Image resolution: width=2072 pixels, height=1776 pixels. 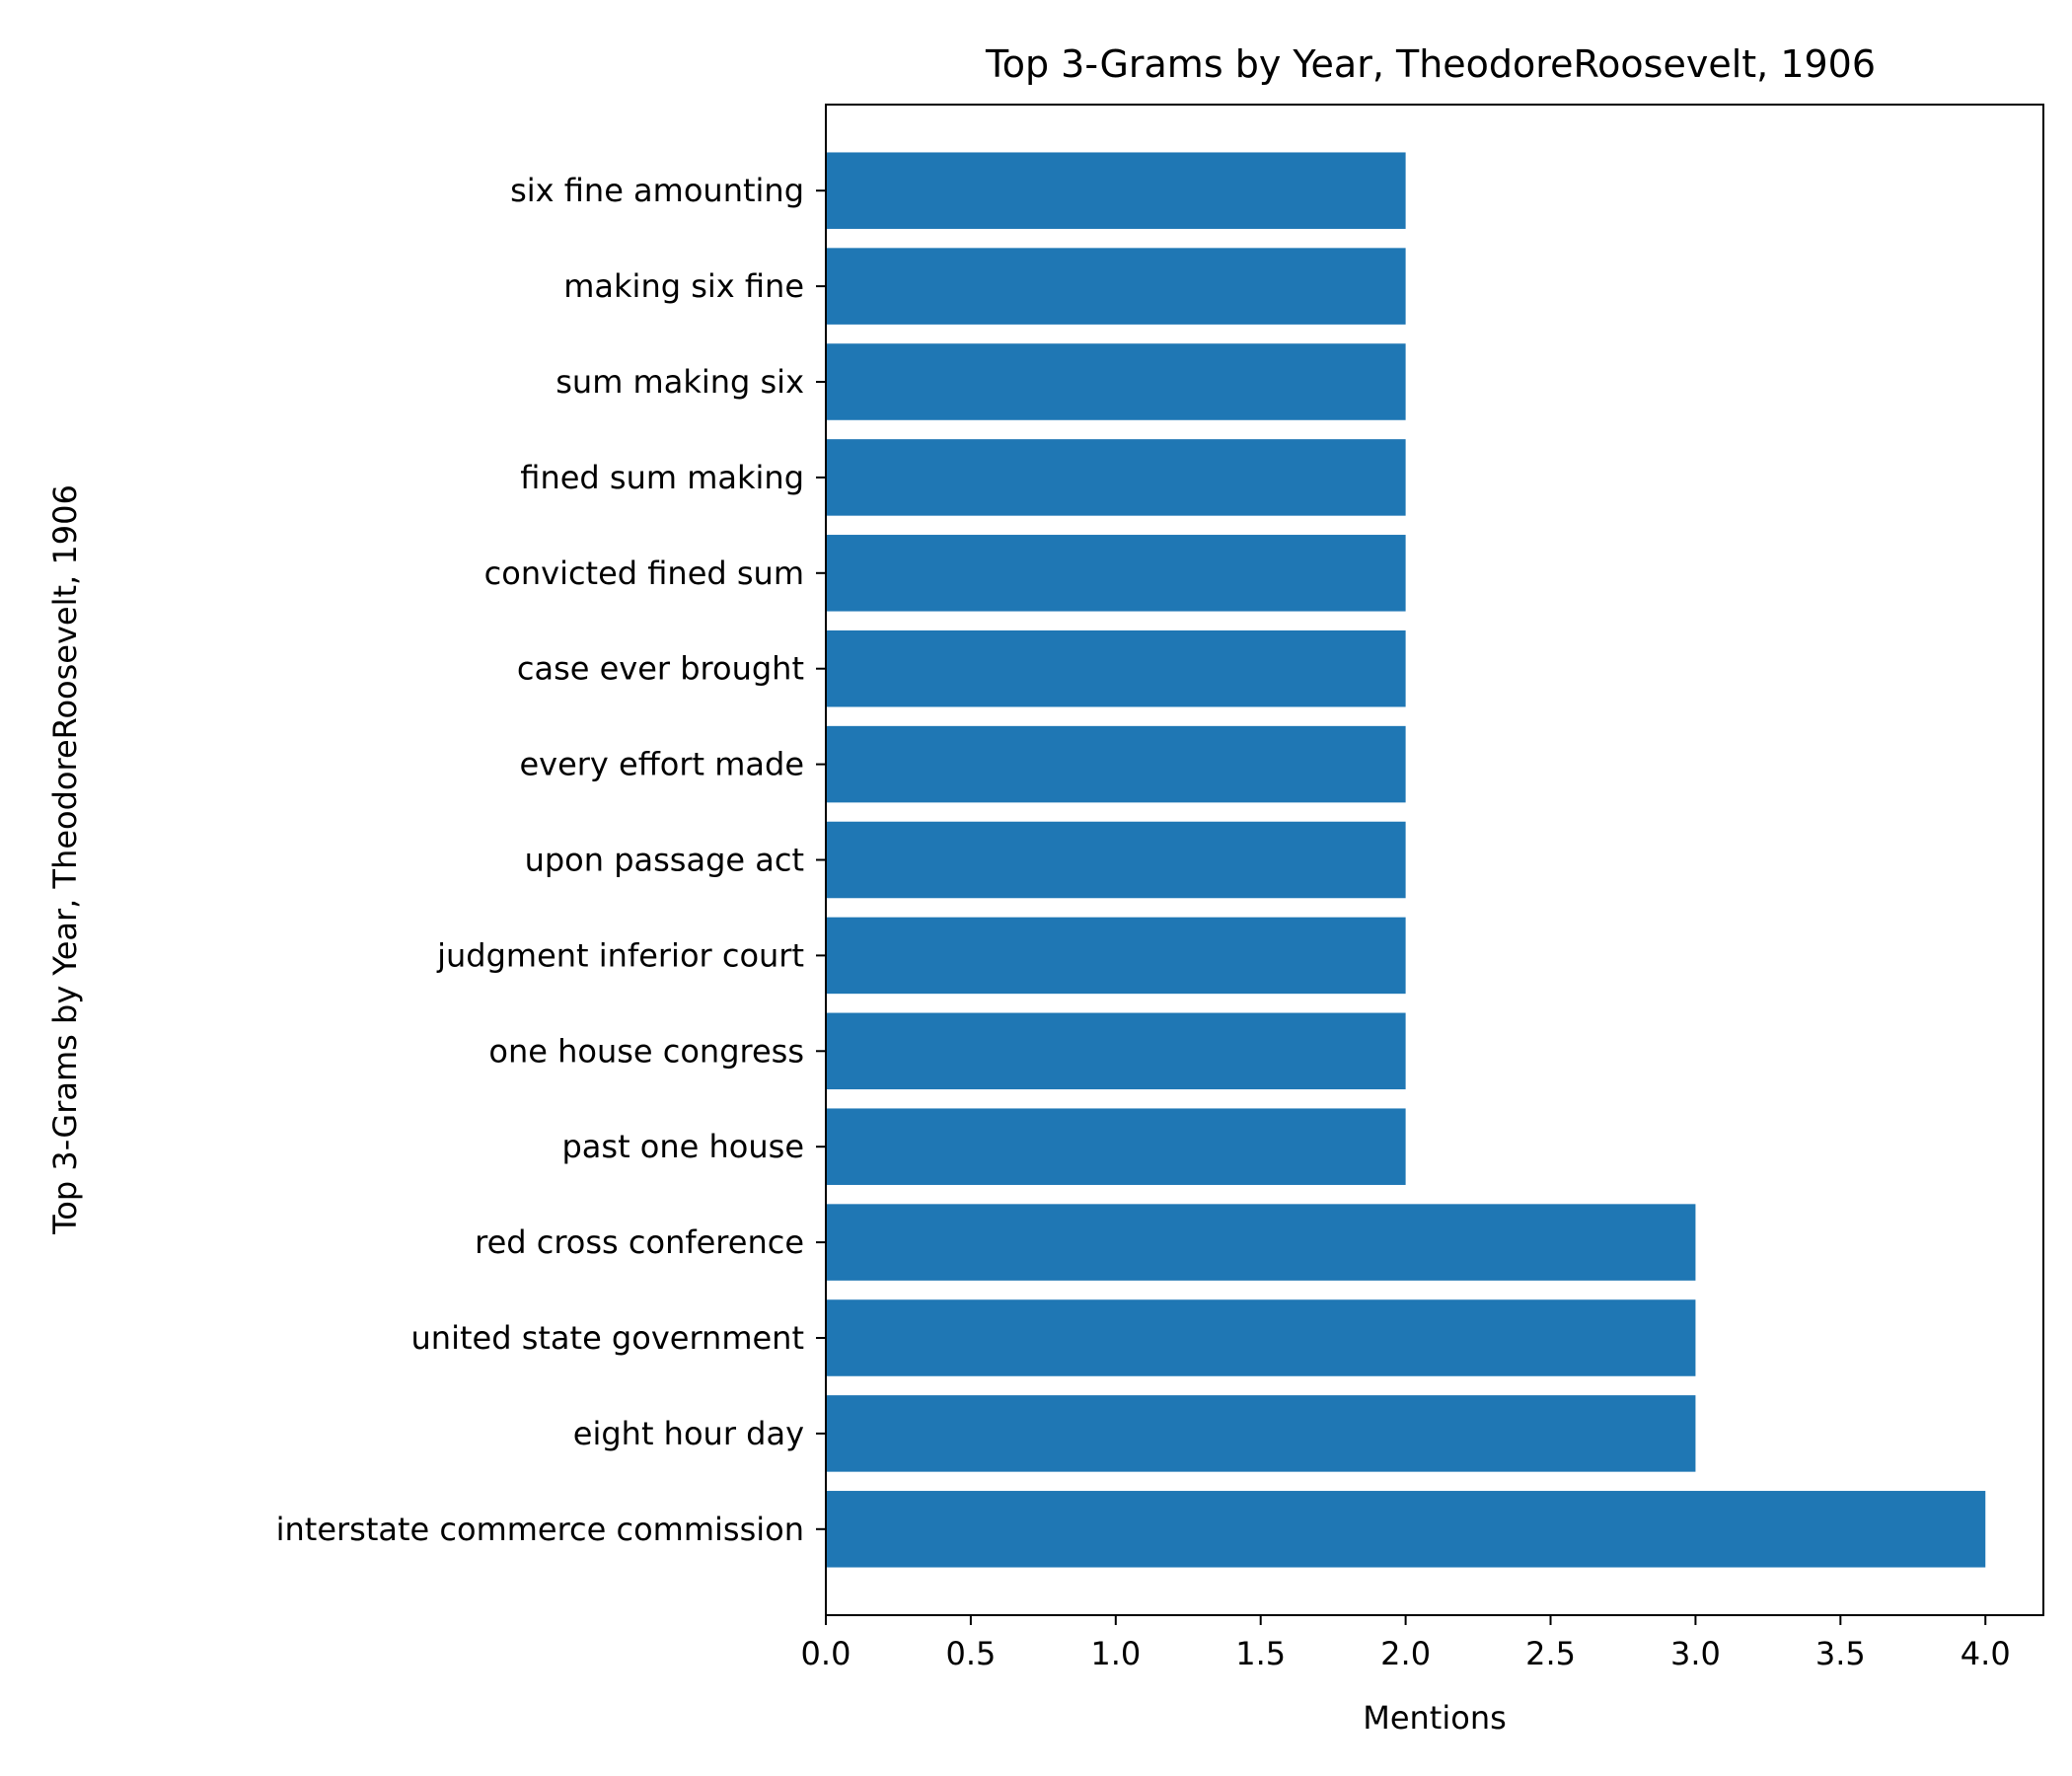 What do you see at coordinates (644, 573) in the screenshot?
I see `y-tick-label: convicted fined sum` at bounding box center [644, 573].